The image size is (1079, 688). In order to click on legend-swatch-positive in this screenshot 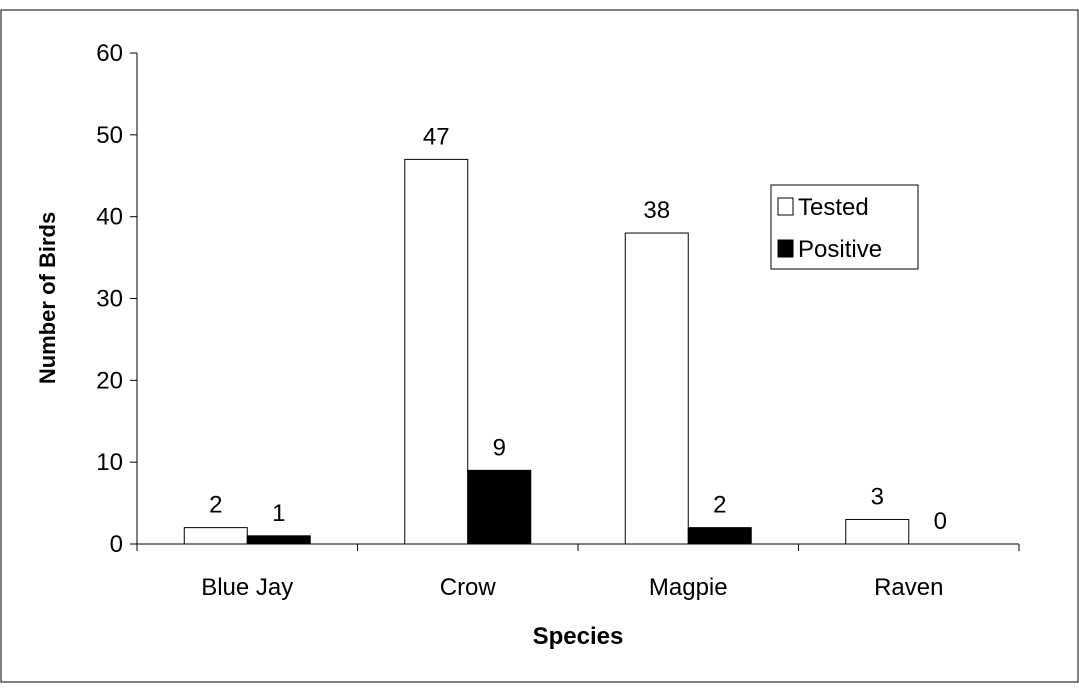, I will do `click(785, 248)`.